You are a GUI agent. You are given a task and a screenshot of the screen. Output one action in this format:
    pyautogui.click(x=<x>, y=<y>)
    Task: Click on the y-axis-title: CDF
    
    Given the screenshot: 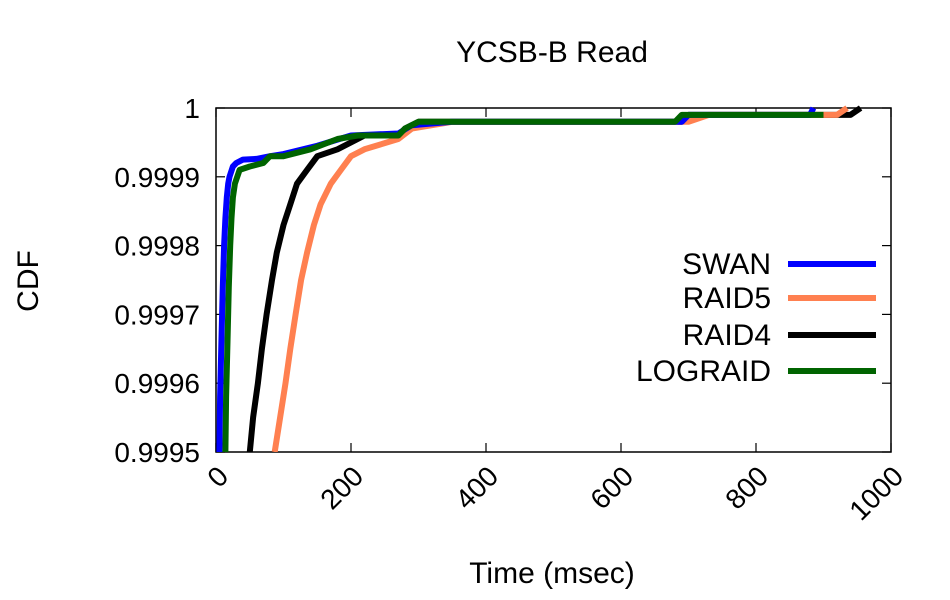 What is the action you would take?
    pyautogui.click(x=28, y=281)
    